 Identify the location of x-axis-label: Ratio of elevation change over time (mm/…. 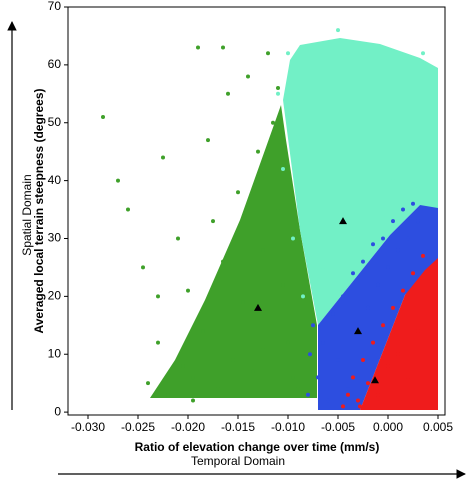
(257, 447).